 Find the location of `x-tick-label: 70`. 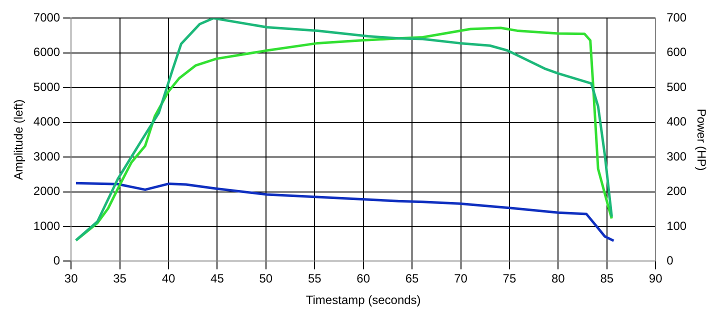

x-tick-label: 70 is located at coordinates (461, 279).